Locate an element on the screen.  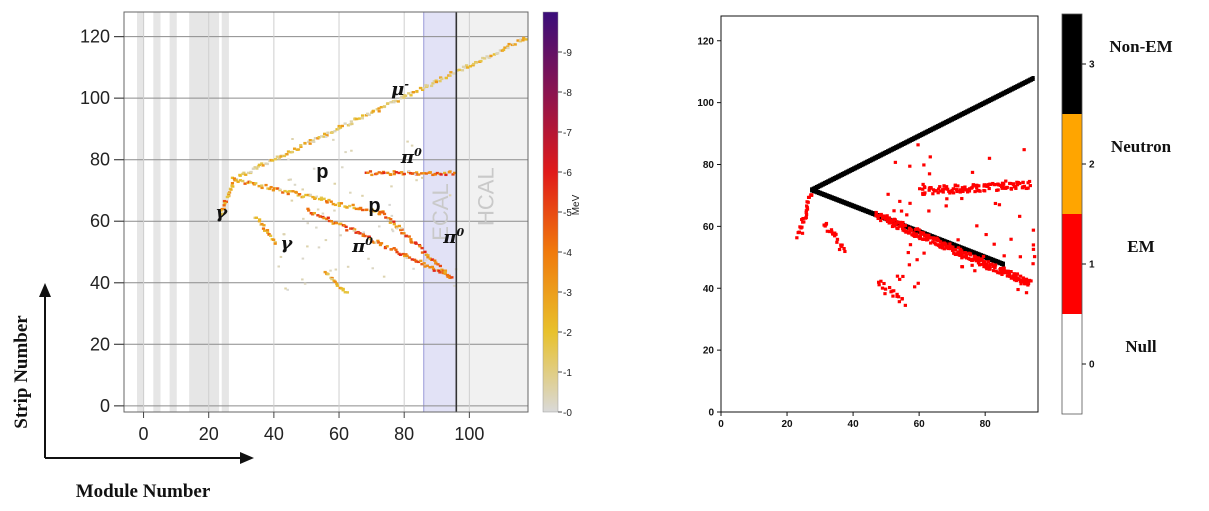
mev-tick-label: -0 is located at coordinates (567, 413).